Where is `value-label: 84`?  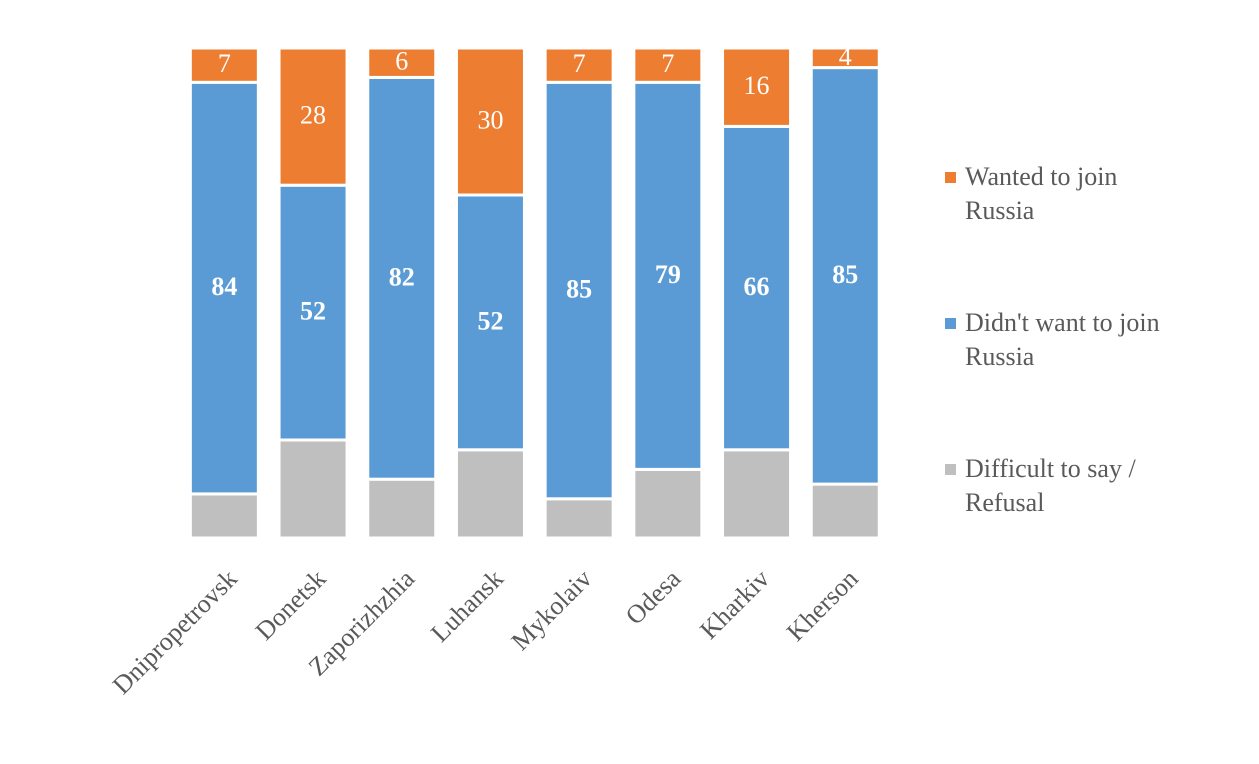
value-label: 84 is located at coordinates (224, 286).